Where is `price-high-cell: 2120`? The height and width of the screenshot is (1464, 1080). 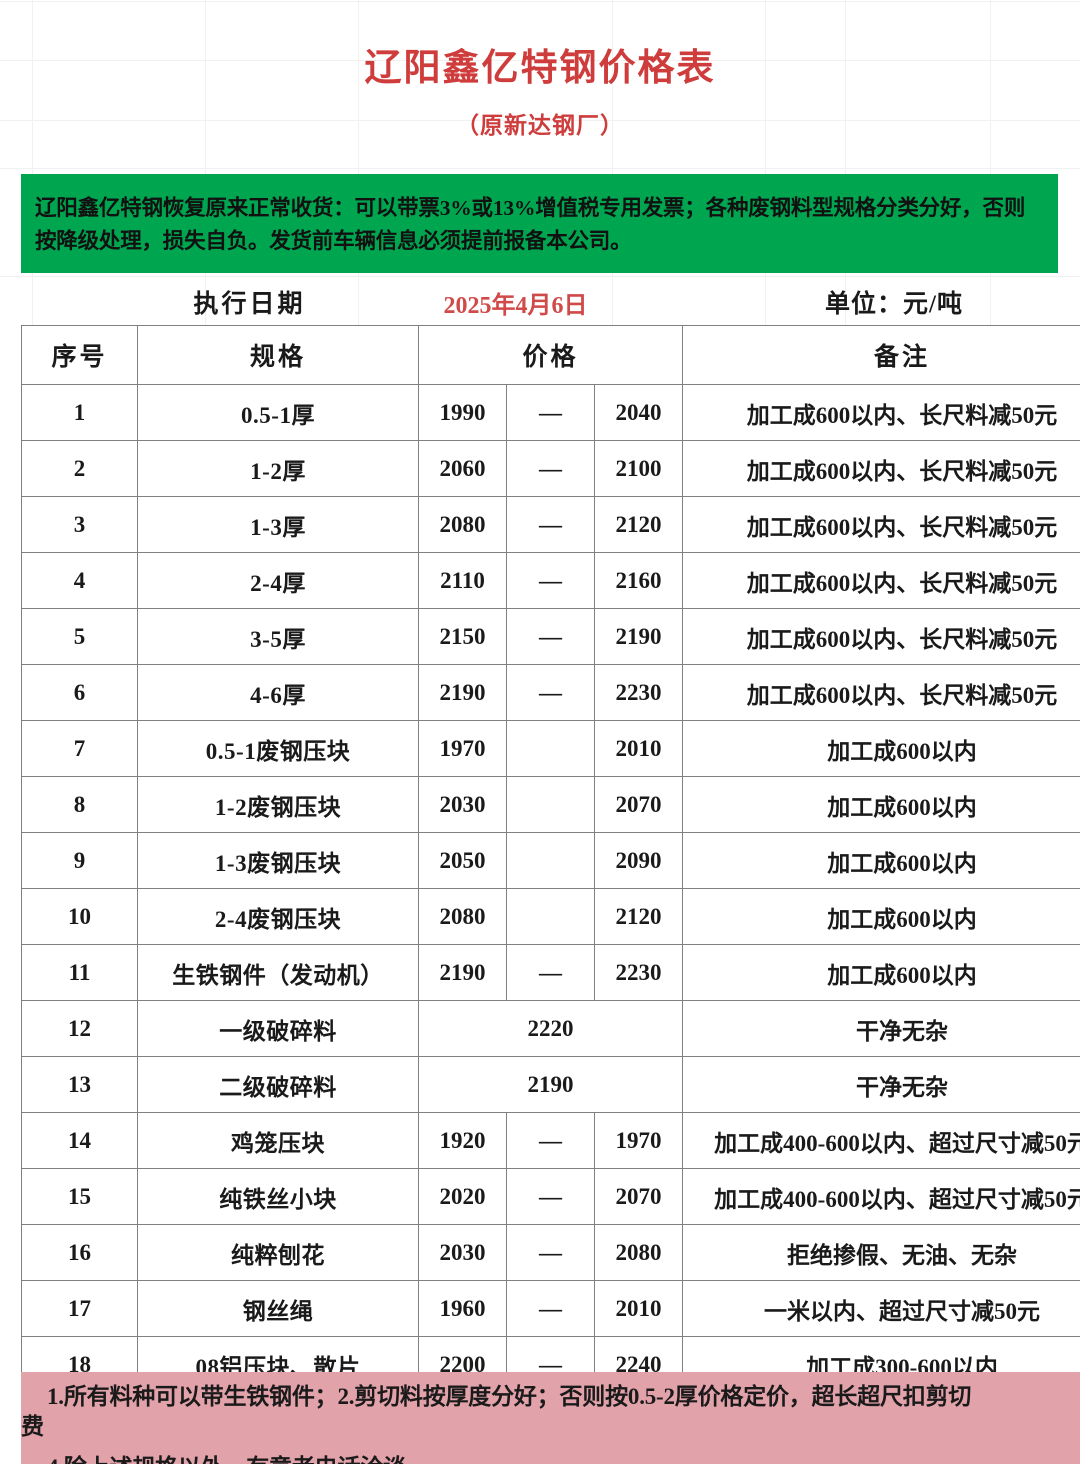
price-high-cell: 2120 is located at coordinates (638, 524).